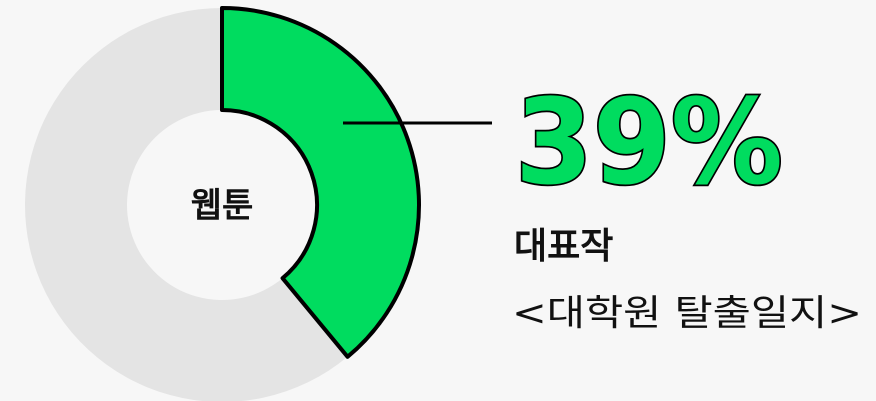  I want to click on center-label: 웹툰, so click(222, 206).